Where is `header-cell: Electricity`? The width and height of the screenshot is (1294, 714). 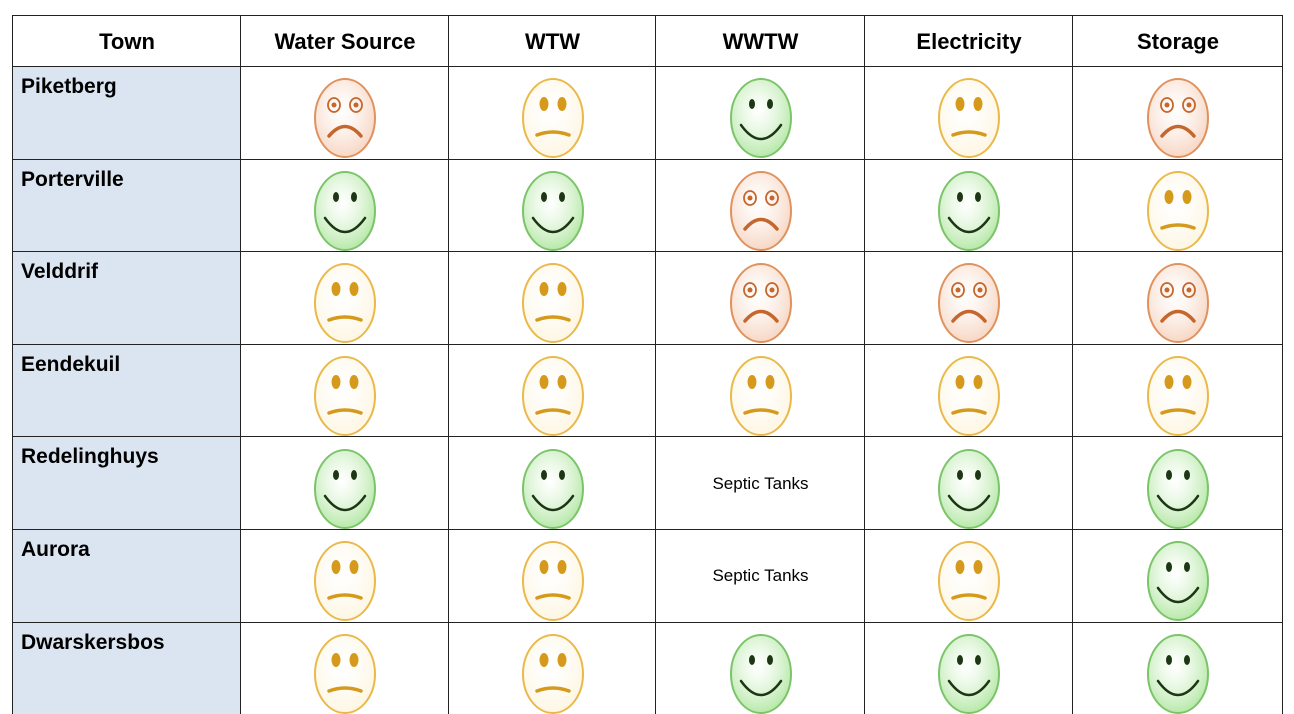 header-cell: Electricity is located at coordinates (968, 41).